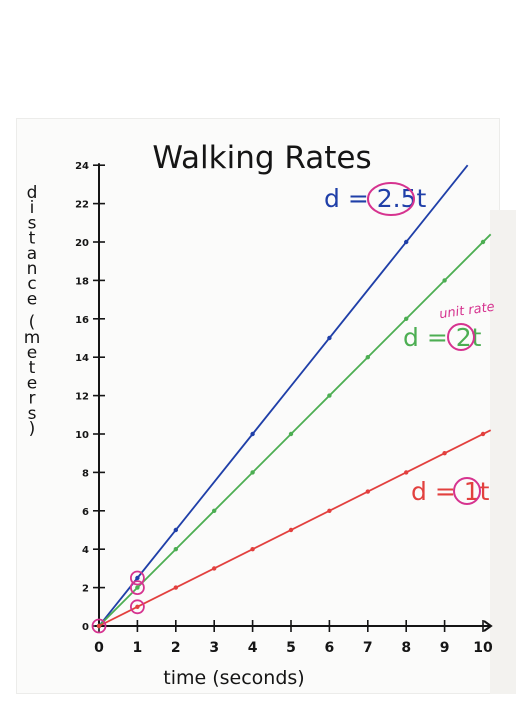  What do you see at coordinates (99, 648) in the screenshot?
I see `x-tick-label: 0` at bounding box center [99, 648].